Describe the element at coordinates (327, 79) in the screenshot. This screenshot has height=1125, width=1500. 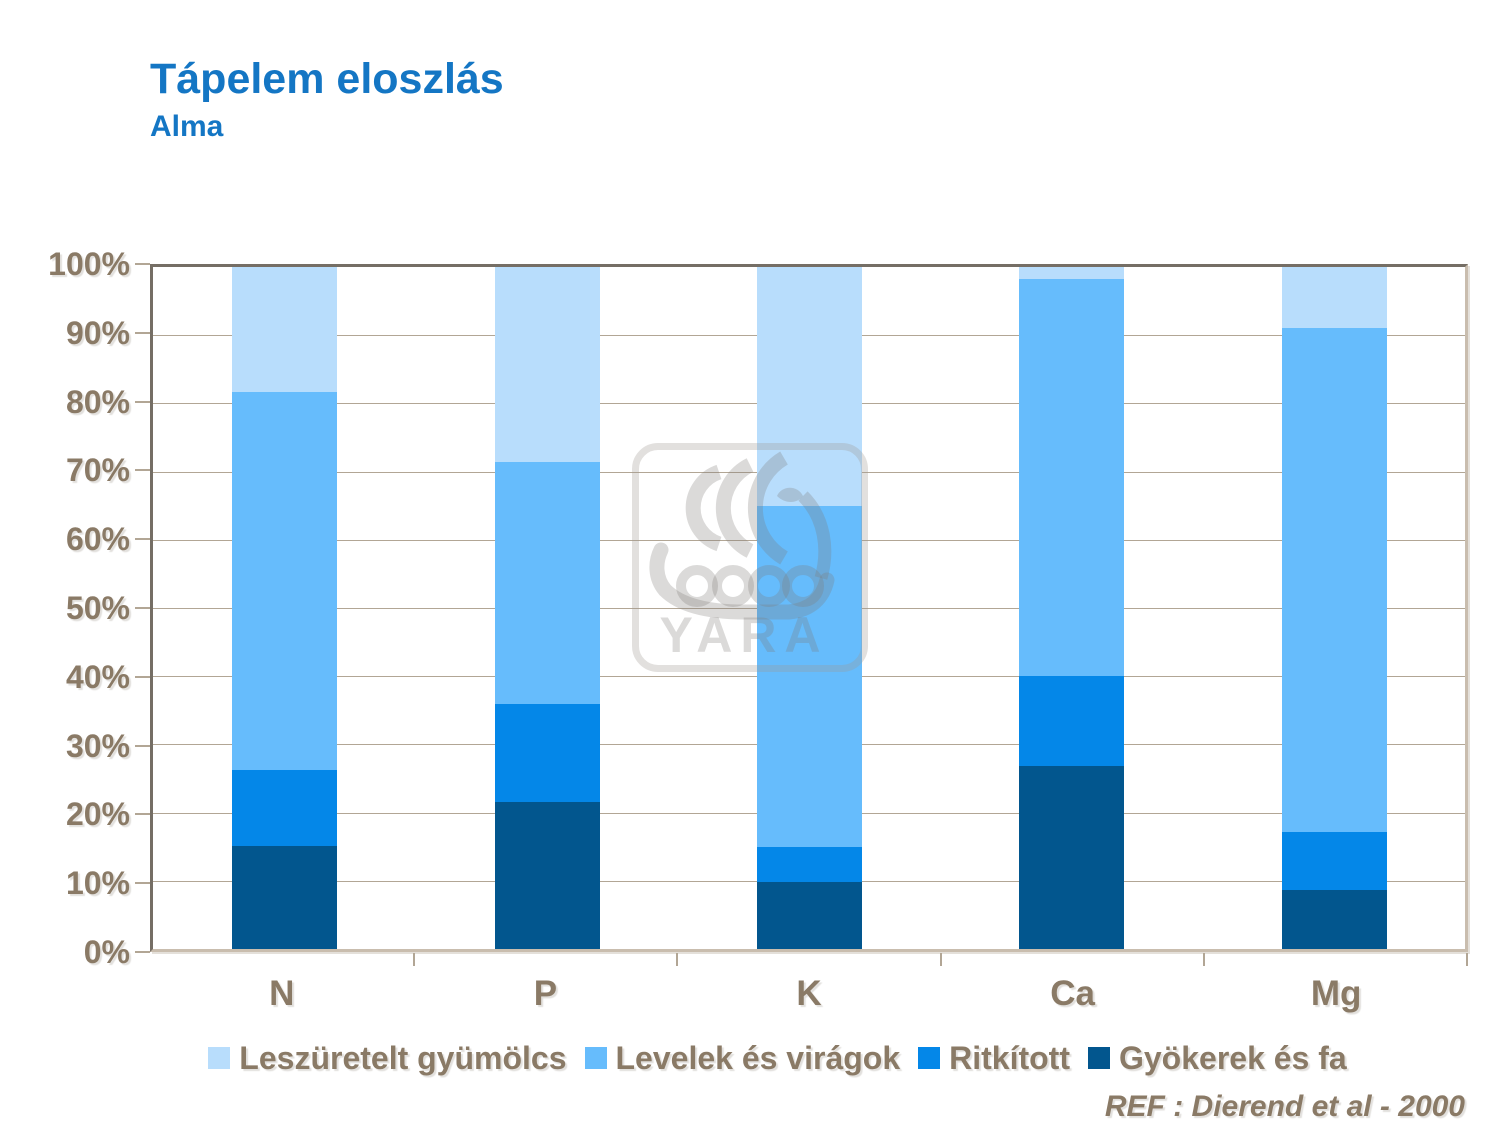
I see `page-title: Tápelem eloszlás` at that location.